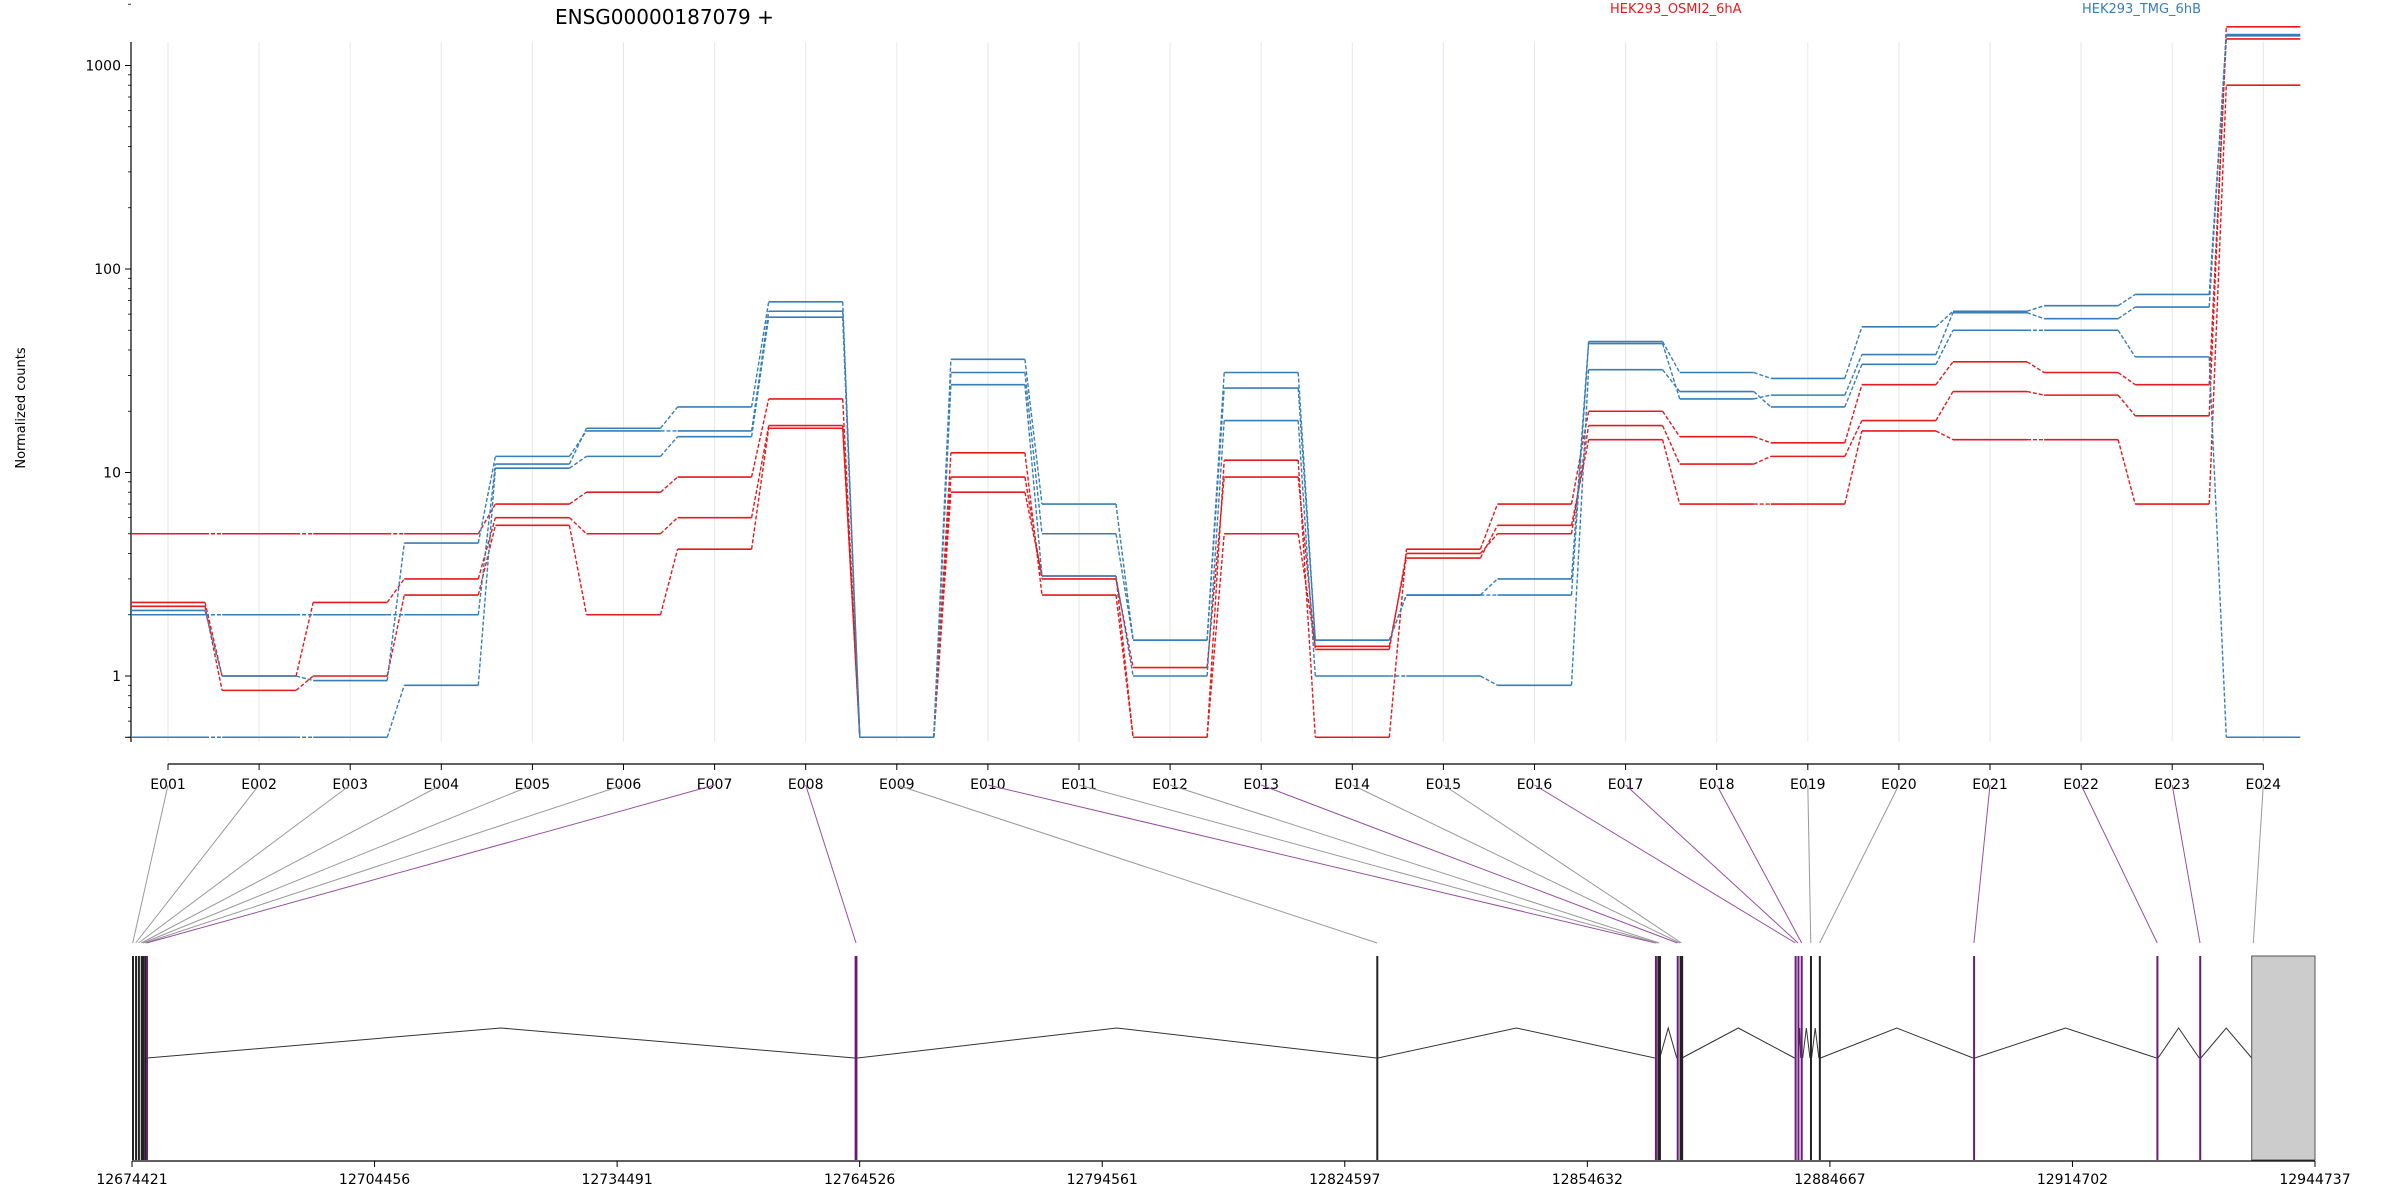 This screenshot has width=2400, height=1200. Describe the element at coordinates (116, 677) in the screenshot. I see `y-tick-label: 1` at that location.